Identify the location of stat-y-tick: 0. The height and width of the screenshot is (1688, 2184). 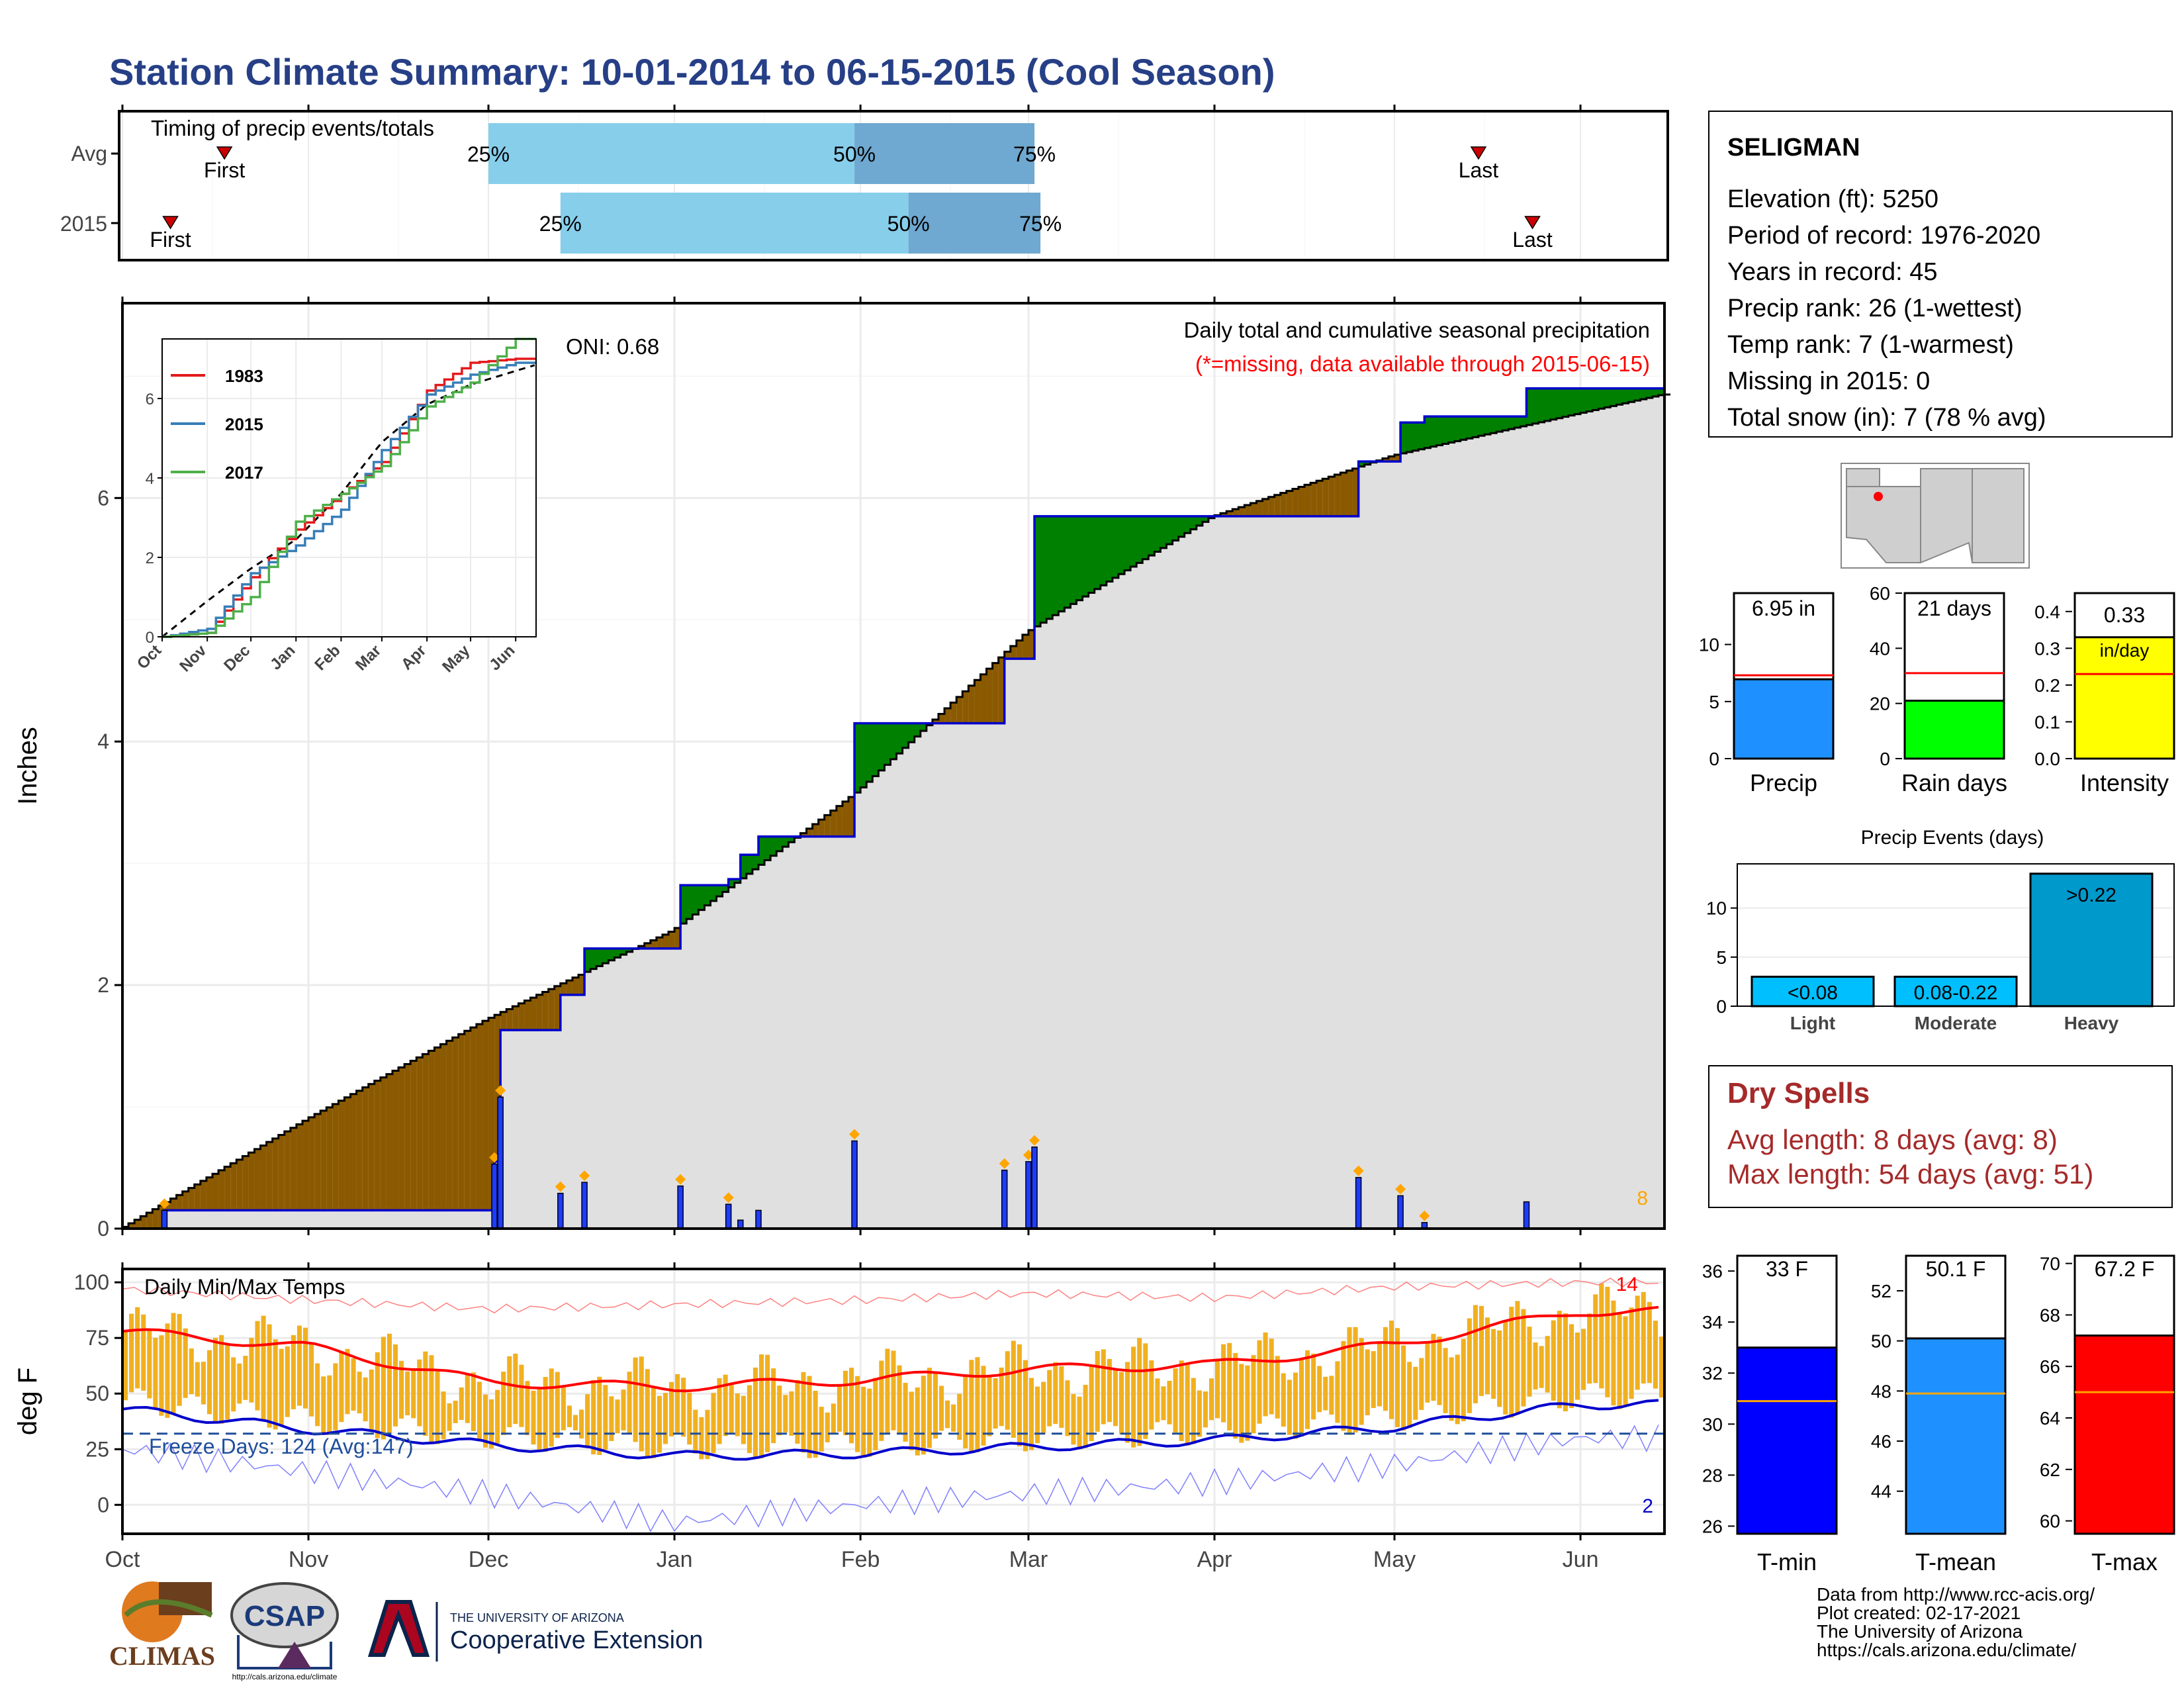
(1714, 759).